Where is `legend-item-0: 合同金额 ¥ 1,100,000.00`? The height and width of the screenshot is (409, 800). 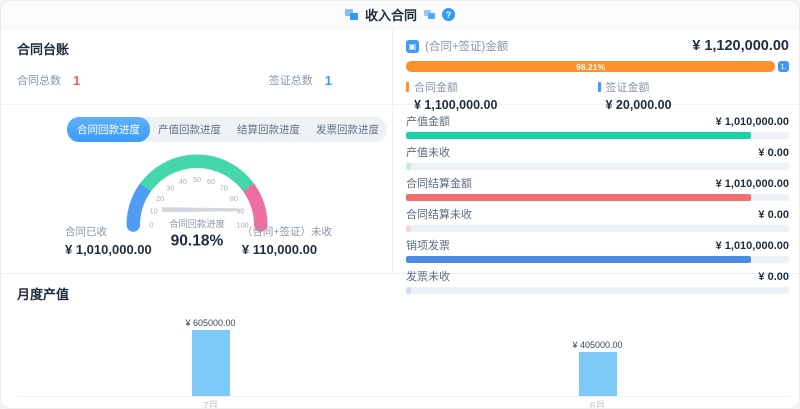
legend-item-0: 合同金额 ¥ 1,100,000.00 is located at coordinates (502, 95).